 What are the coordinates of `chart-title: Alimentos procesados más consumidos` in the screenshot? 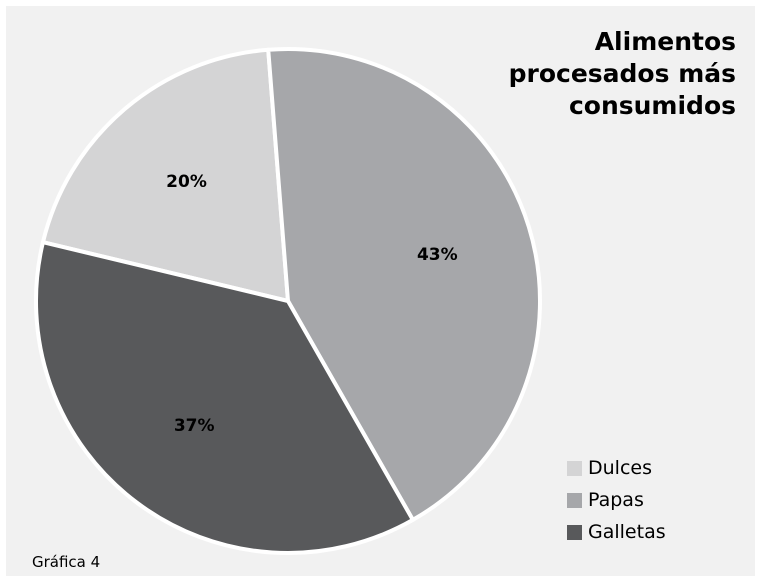 It's located at (622, 73).